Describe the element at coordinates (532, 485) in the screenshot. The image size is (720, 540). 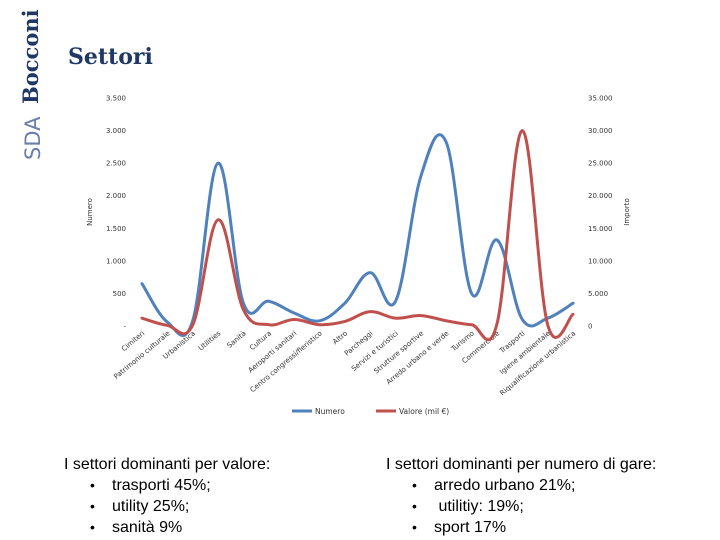
I see `count-summary-item: arredo urbano 21%;` at that location.